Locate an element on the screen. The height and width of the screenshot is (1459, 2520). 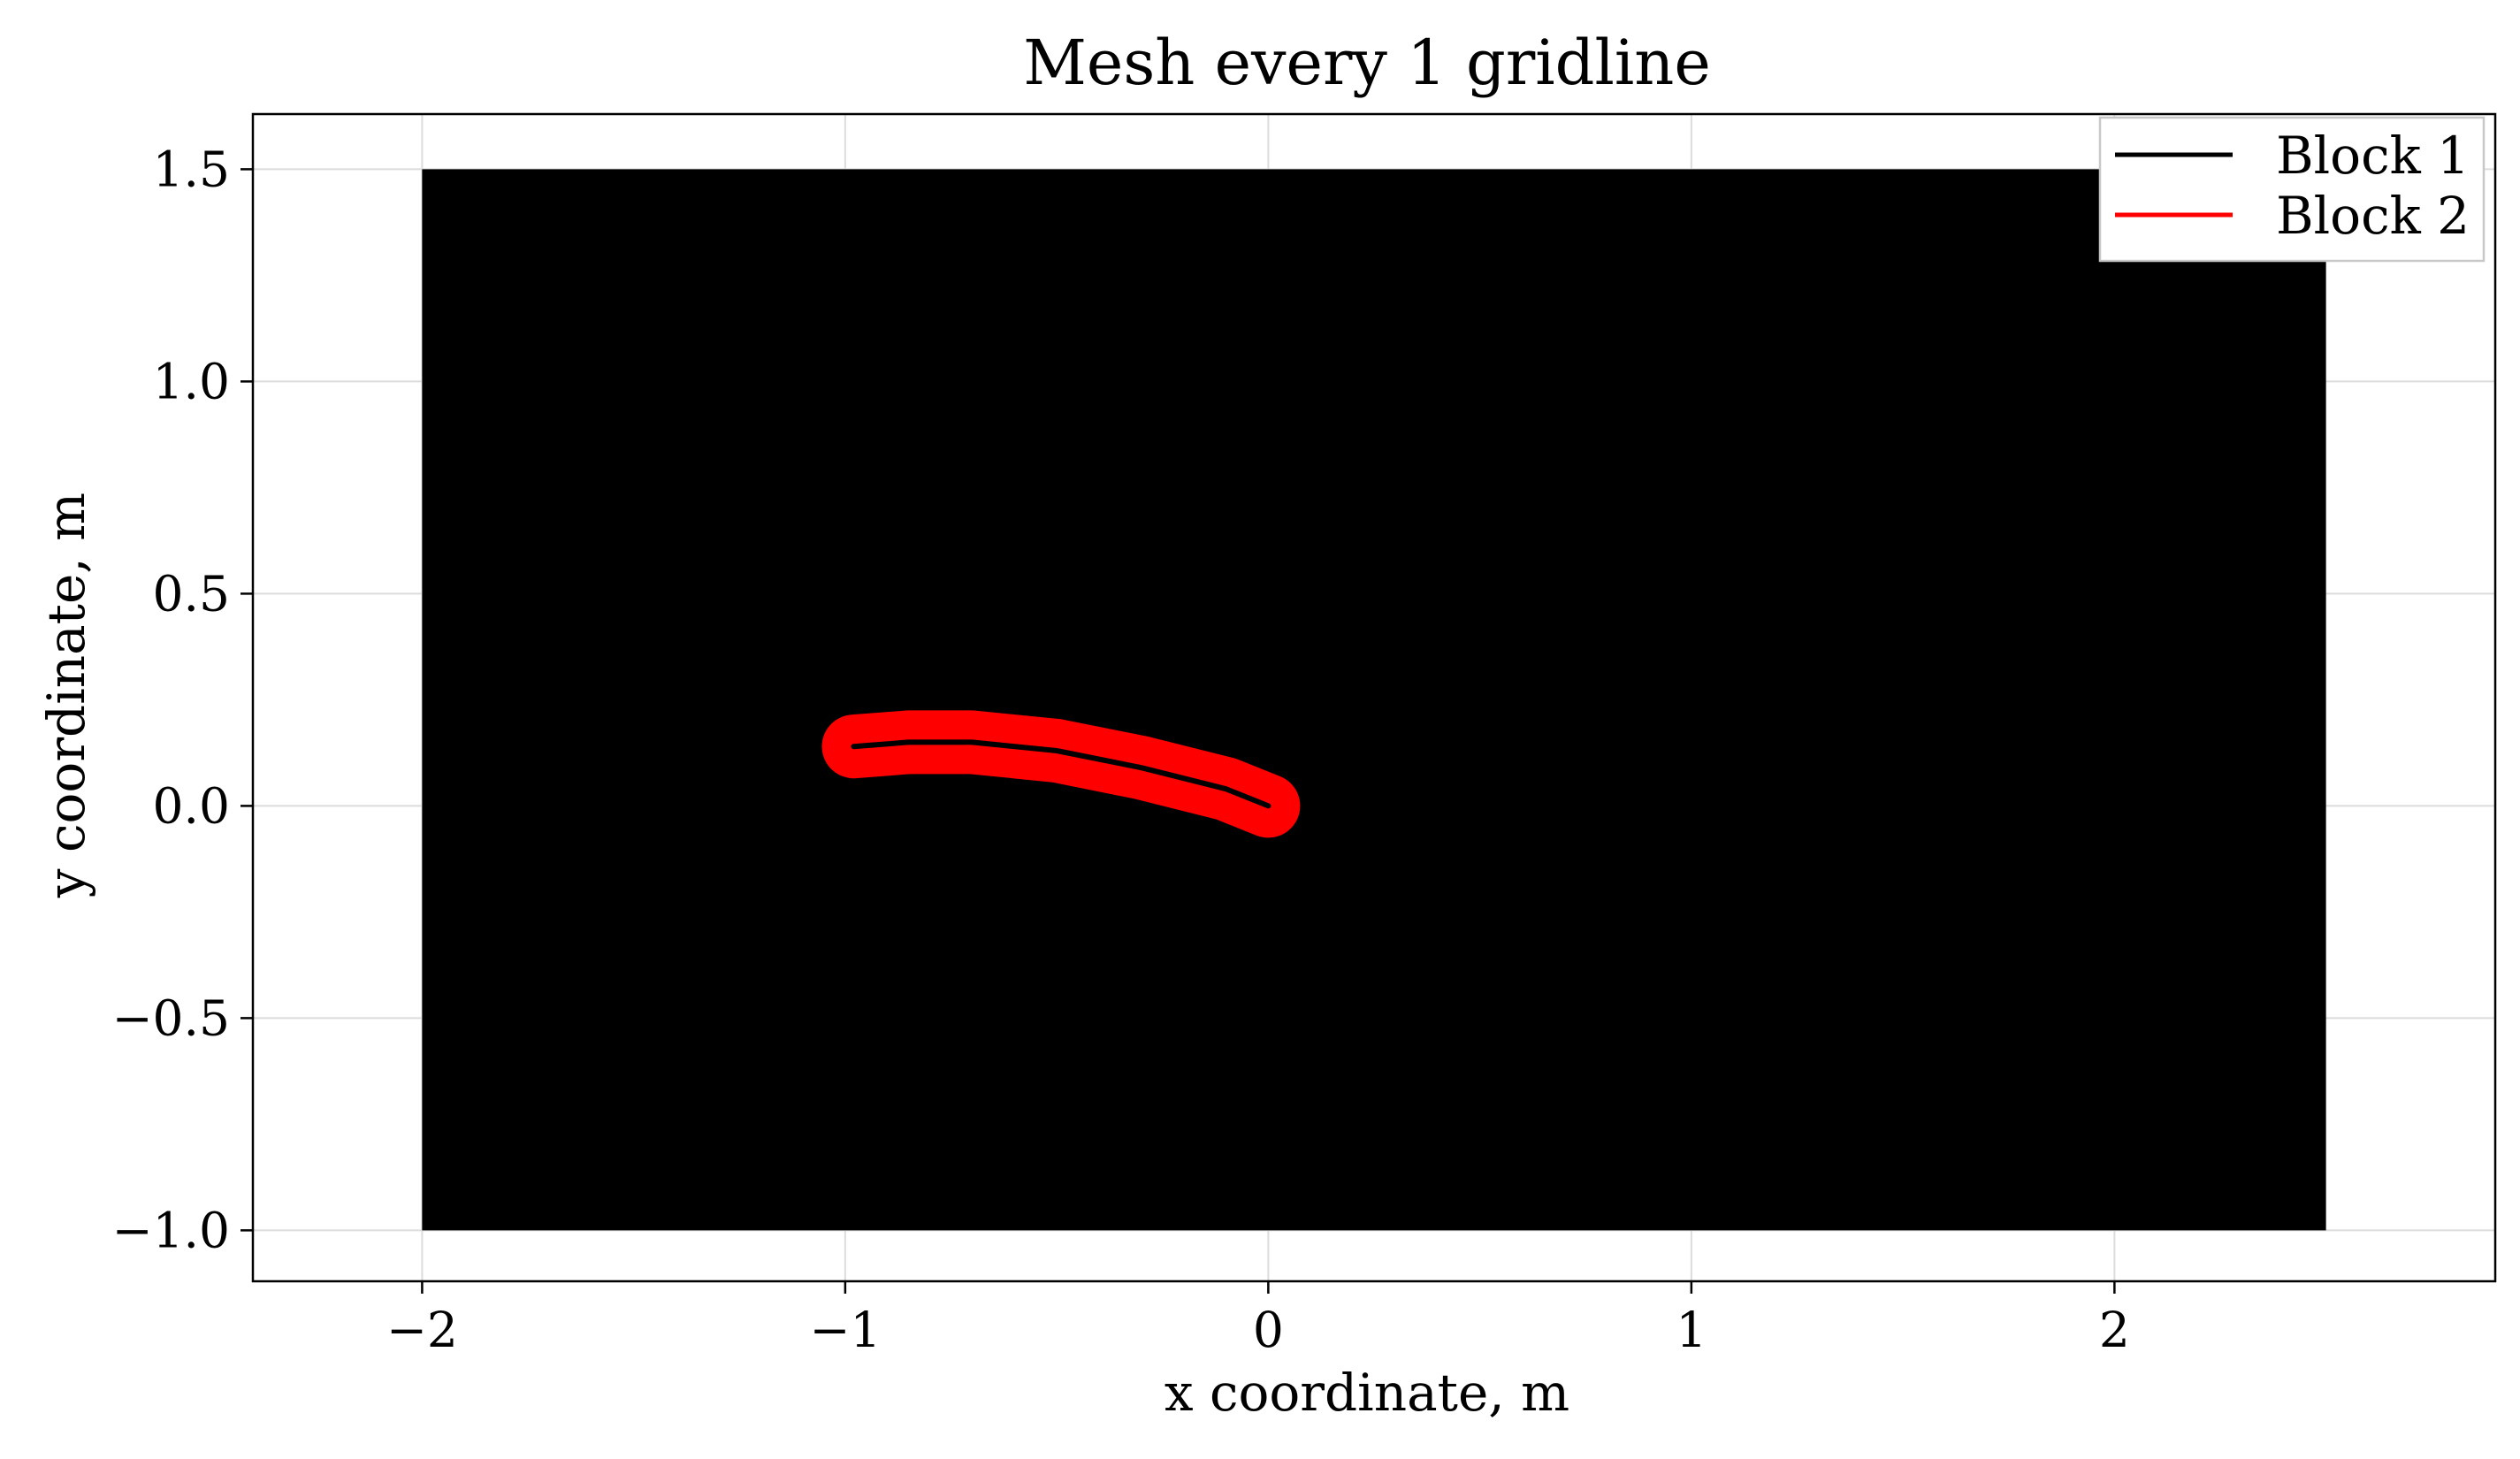
y-tick-label: 1.0 is located at coordinates (191, 381).